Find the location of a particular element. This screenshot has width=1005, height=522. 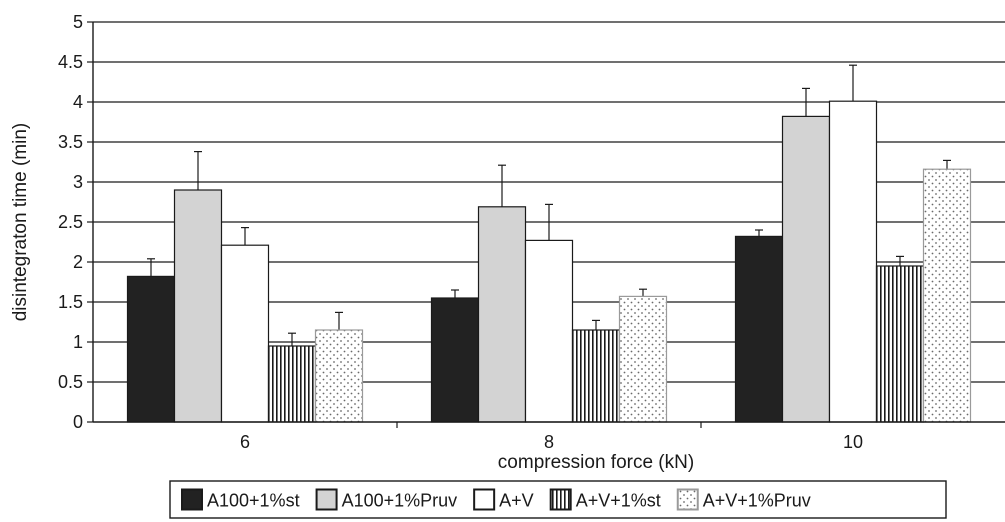

x-tick-label: 8 is located at coordinates (549, 442).